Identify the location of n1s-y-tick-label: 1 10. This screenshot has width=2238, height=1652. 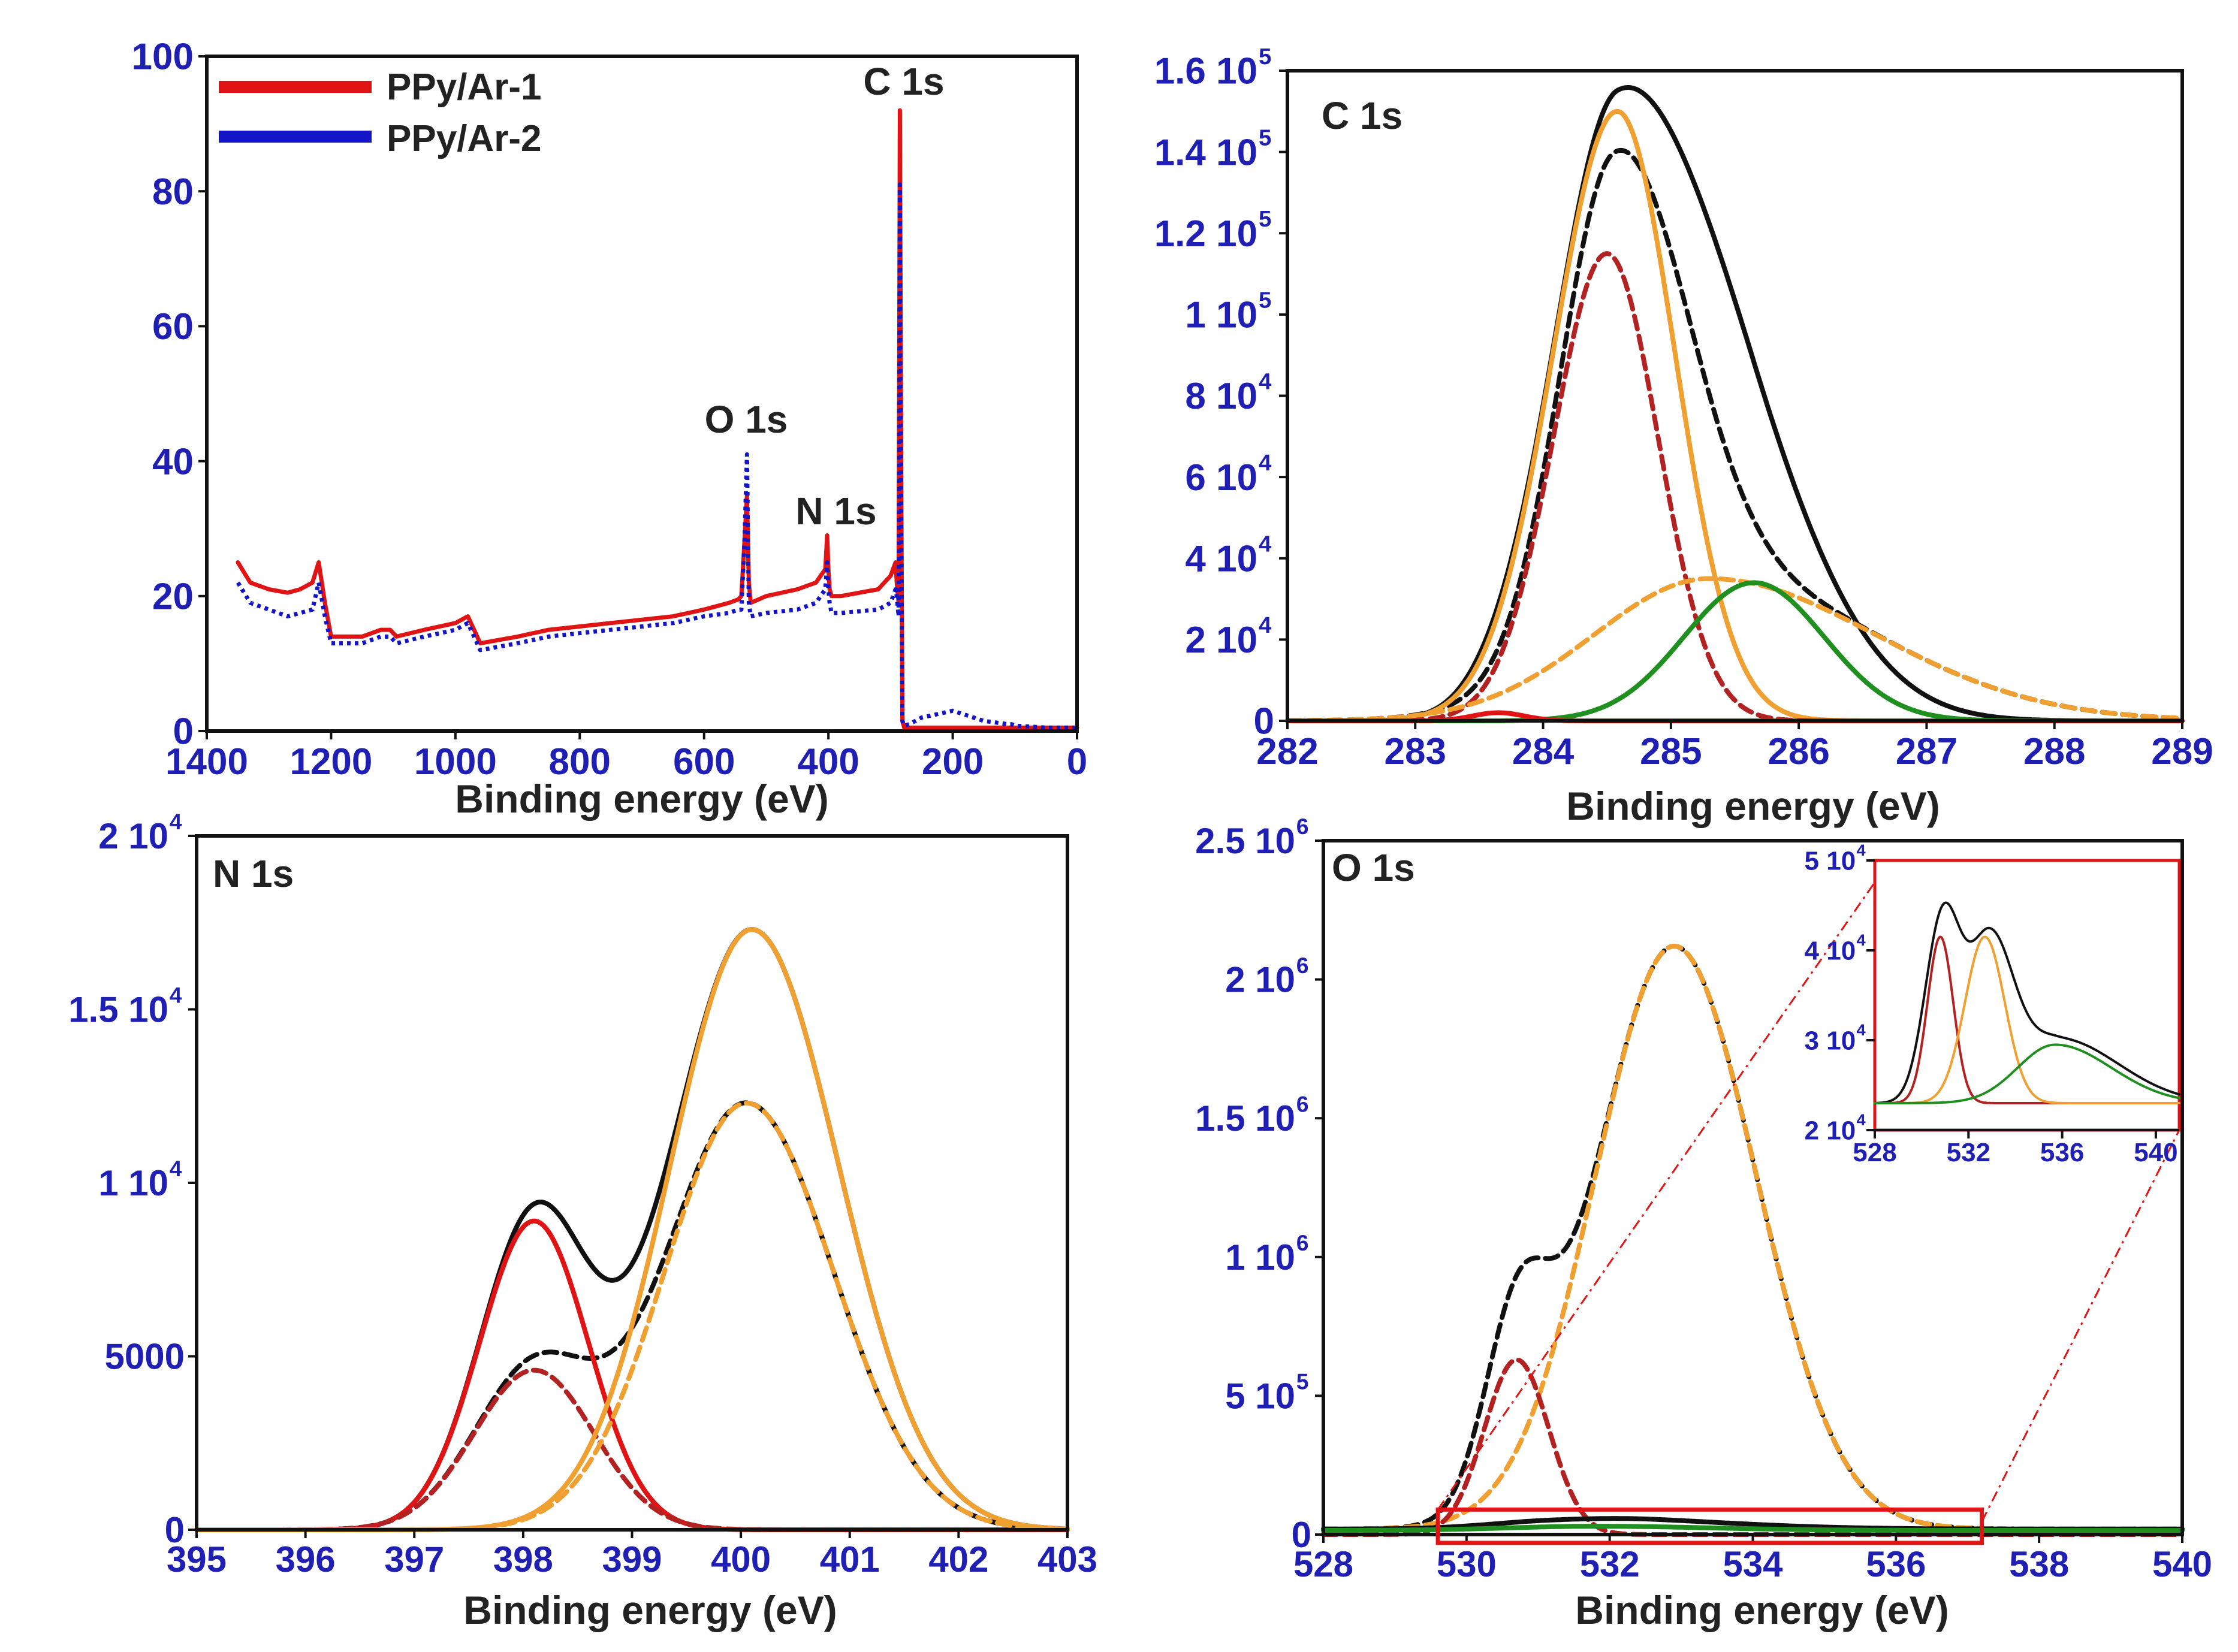
(133, 1183).